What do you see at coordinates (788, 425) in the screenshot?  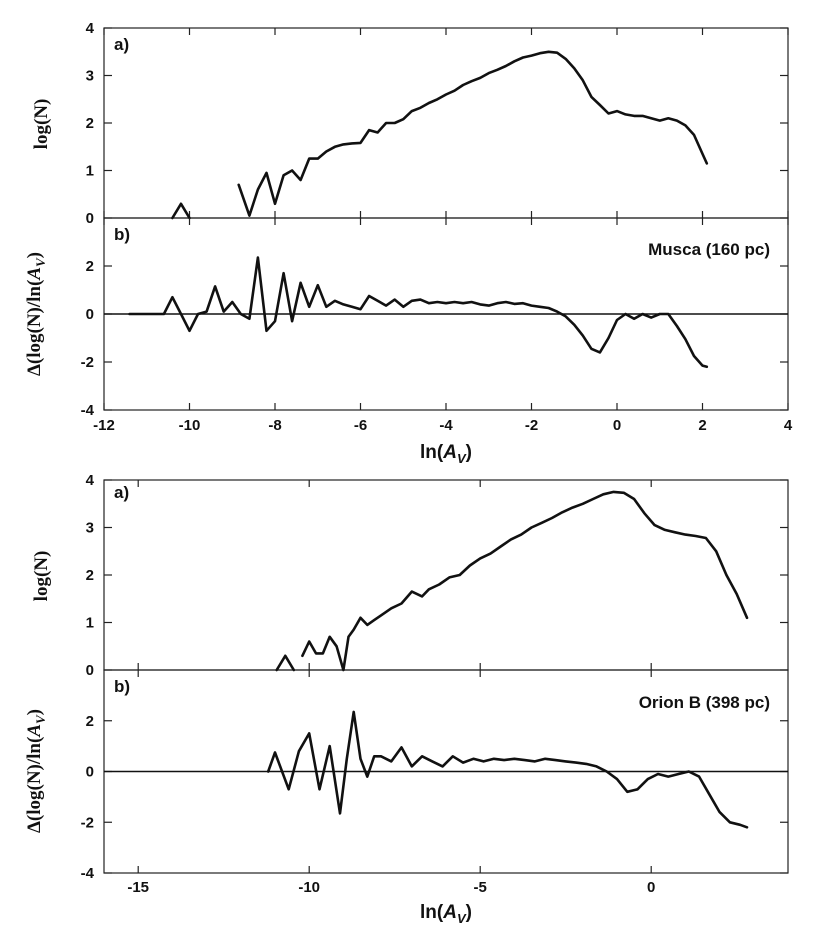 I see `musca-xtick-label: 4` at bounding box center [788, 425].